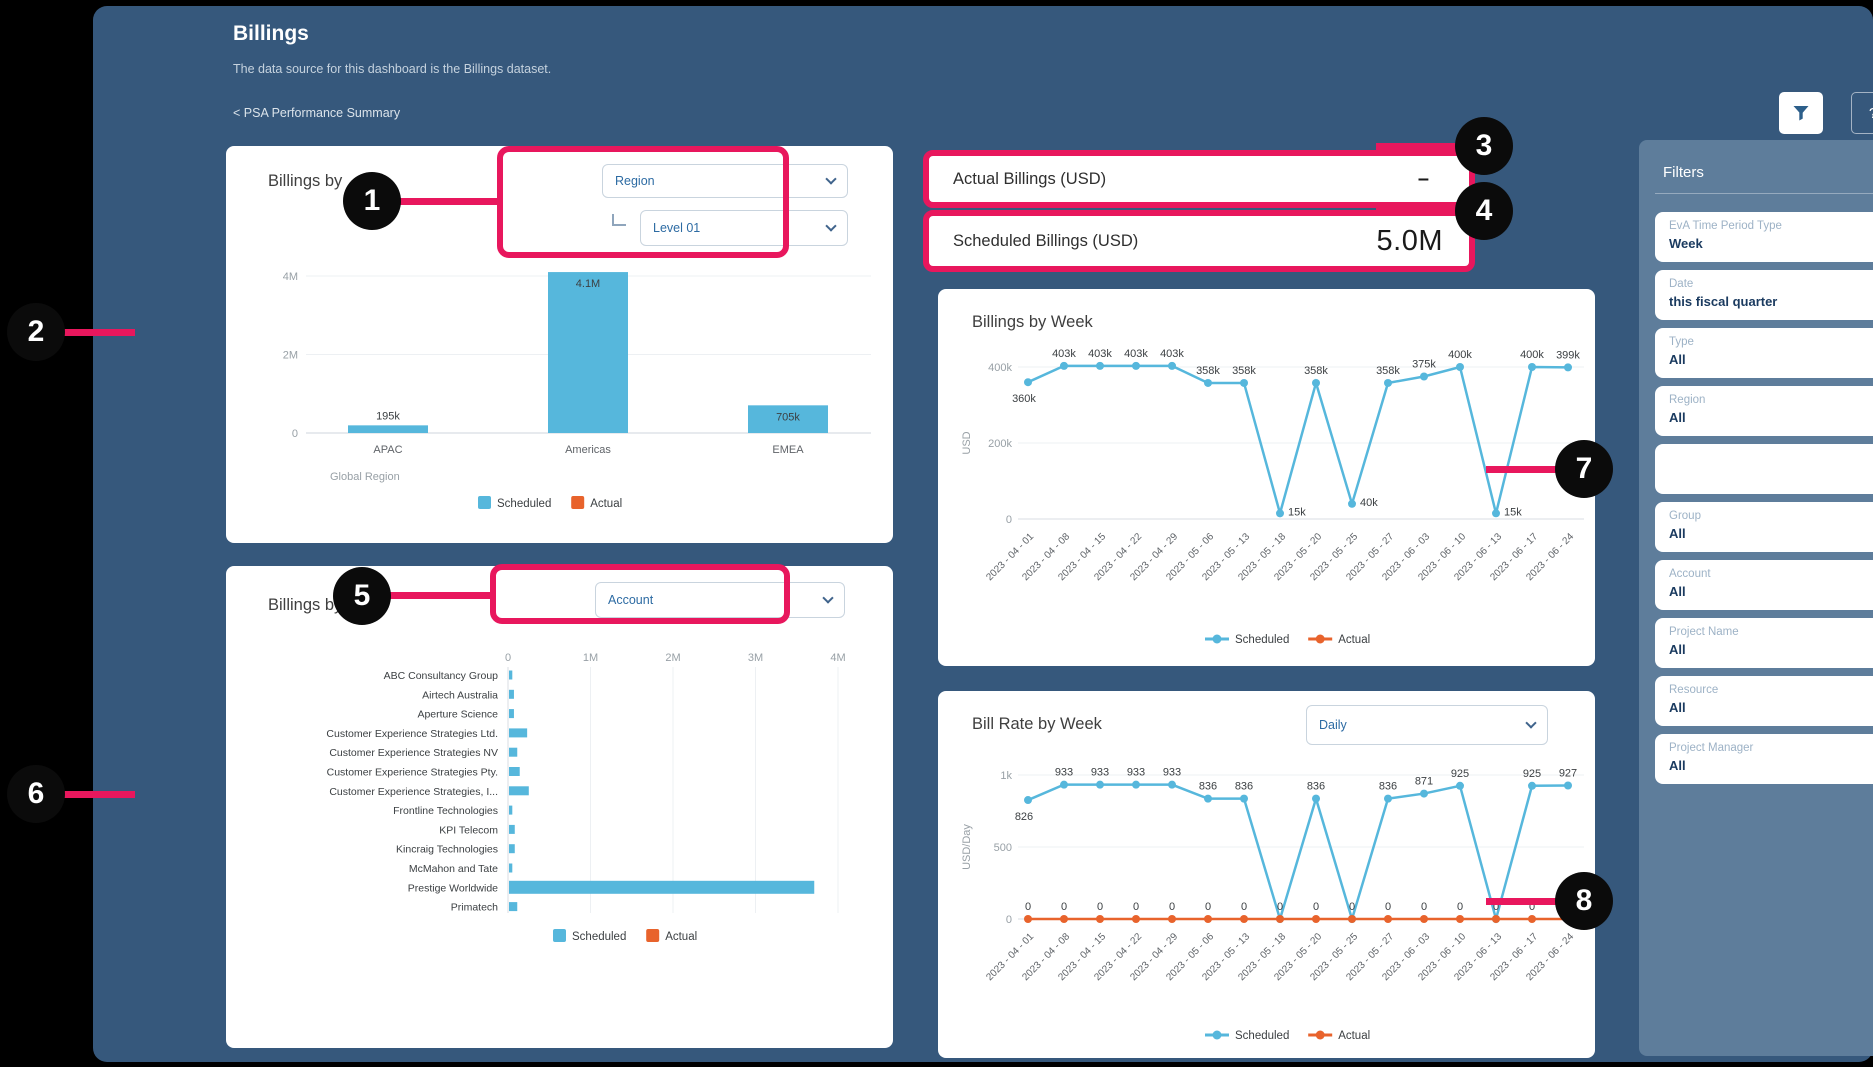 The image size is (1873, 1067). What do you see at coordinates (1686, 243) in the screenshot?
I see `filter-value: Week` at bounding box center [1686, 243].